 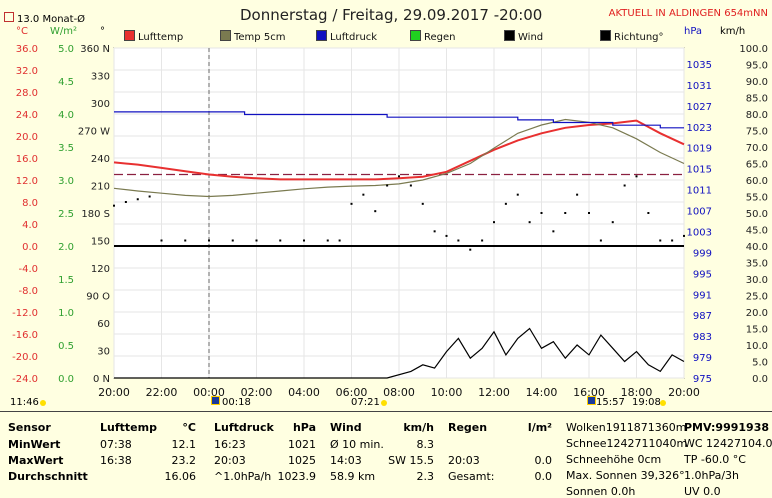 What do you see at coordinates (539, 427) in the screenshot?
I see `table-header: l/m²` at bounding box center [539, 427].